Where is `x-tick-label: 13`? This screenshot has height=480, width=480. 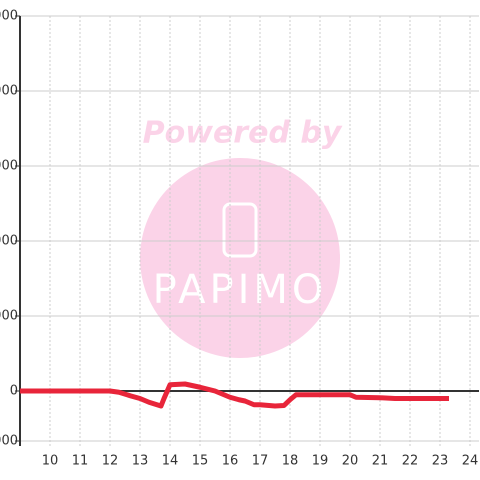 x-tick-label: 13 is located at coordinates (140, 461).